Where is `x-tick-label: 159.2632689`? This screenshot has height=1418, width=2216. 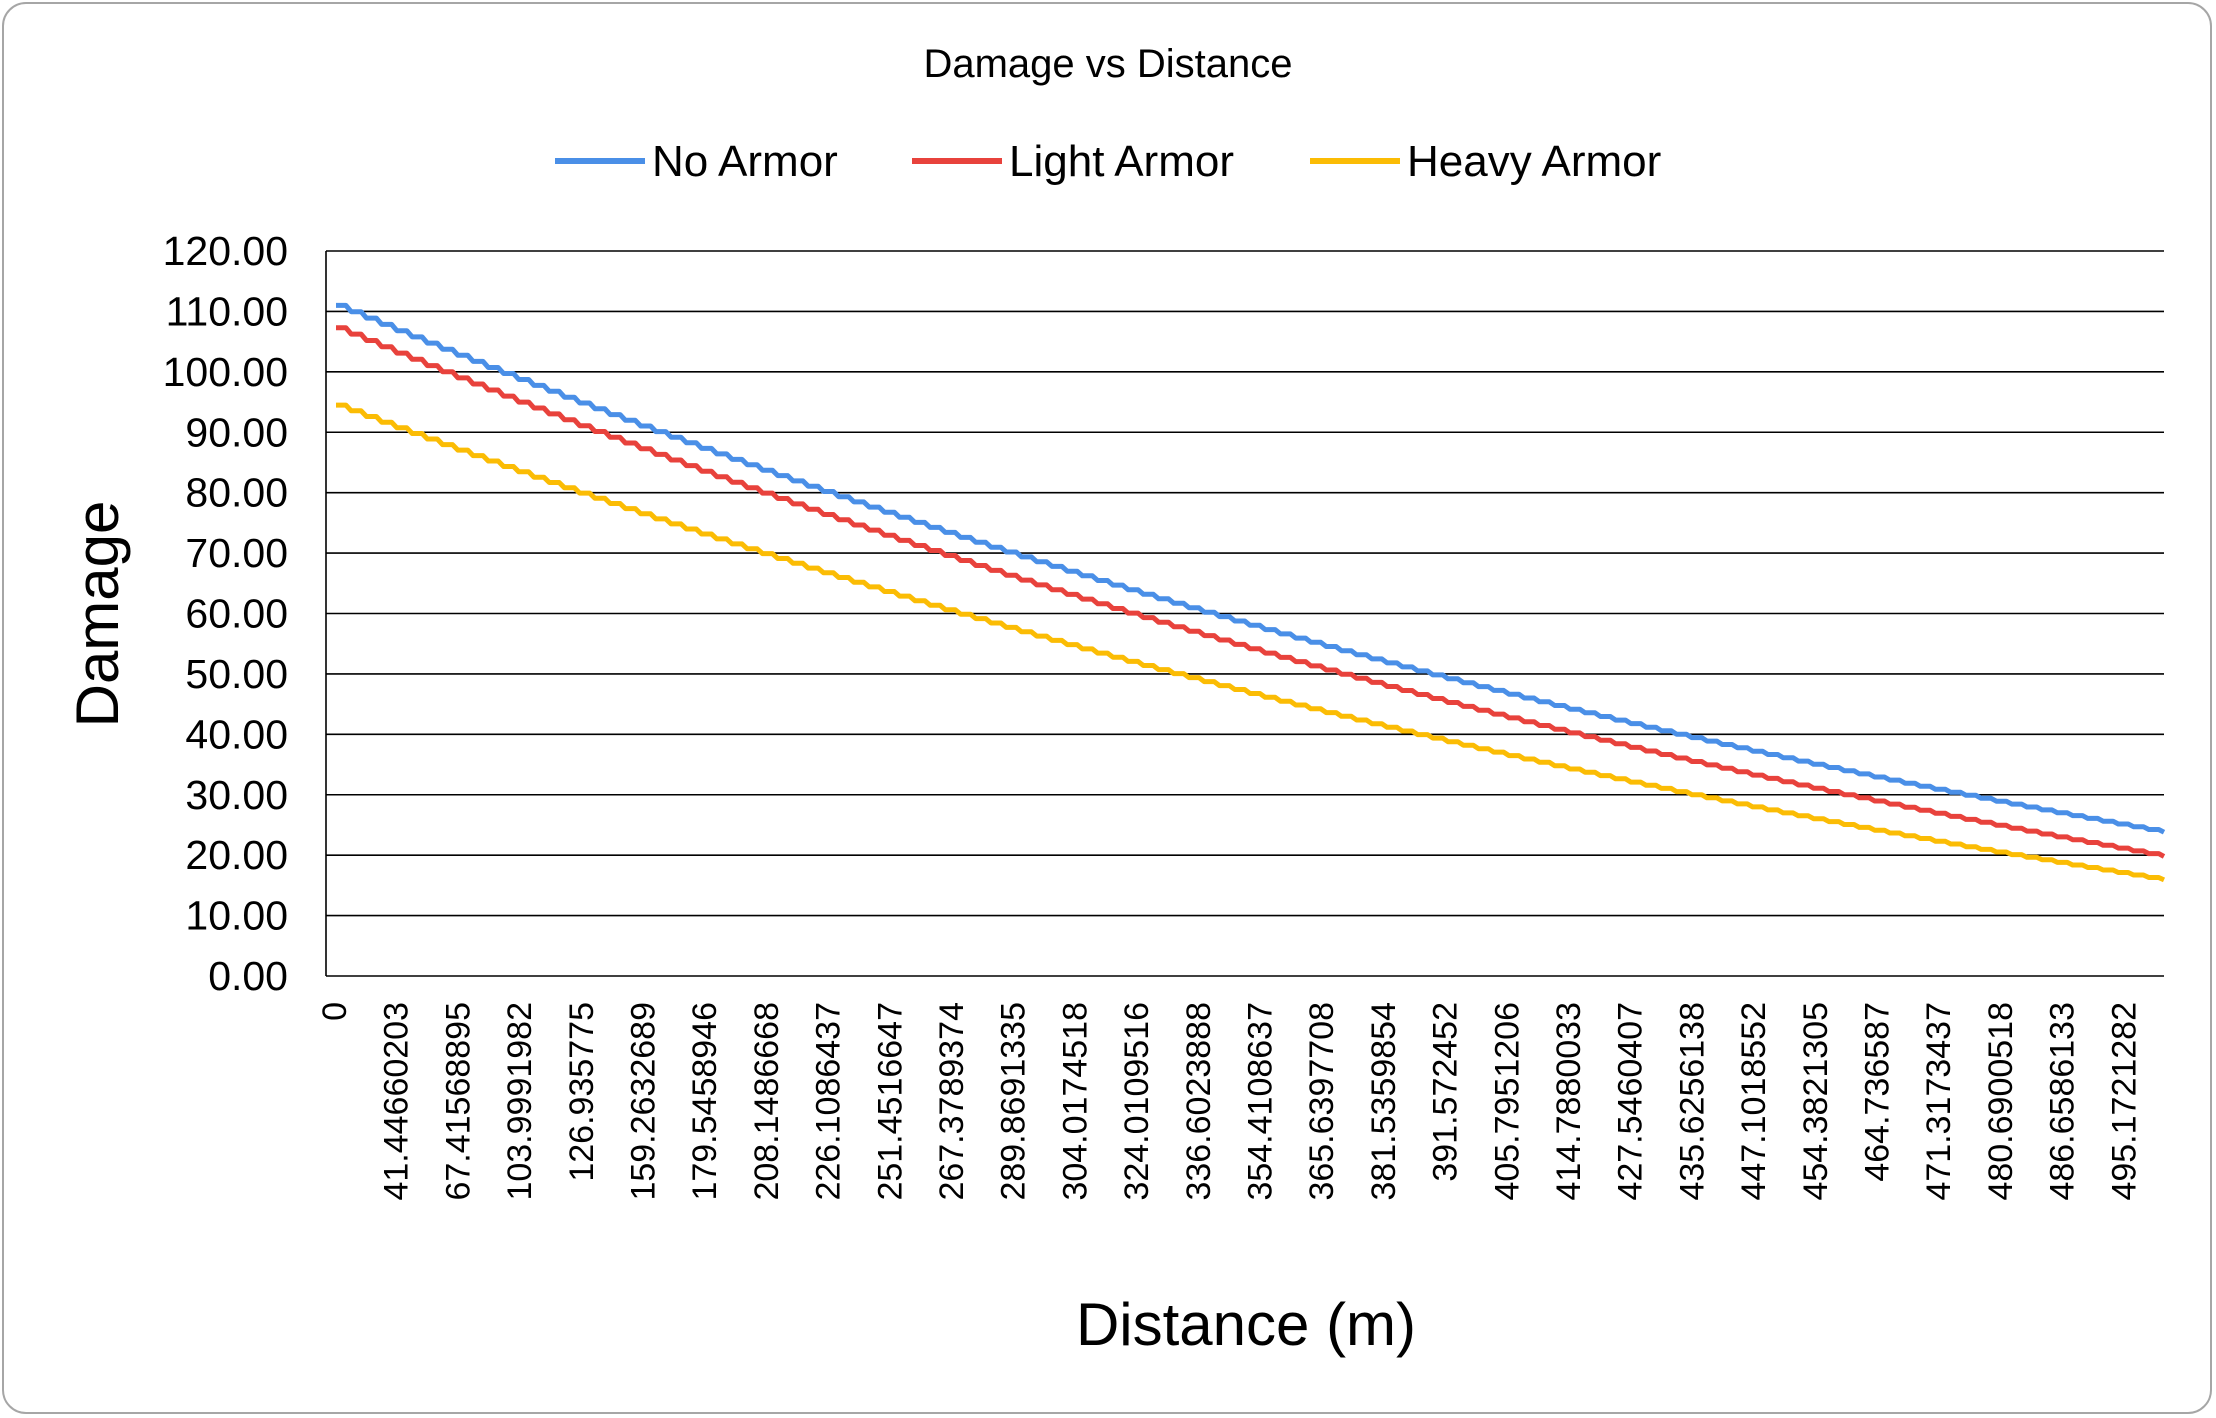
x-tick-label: 159.2632689 is located at coordinates (644, 1101).